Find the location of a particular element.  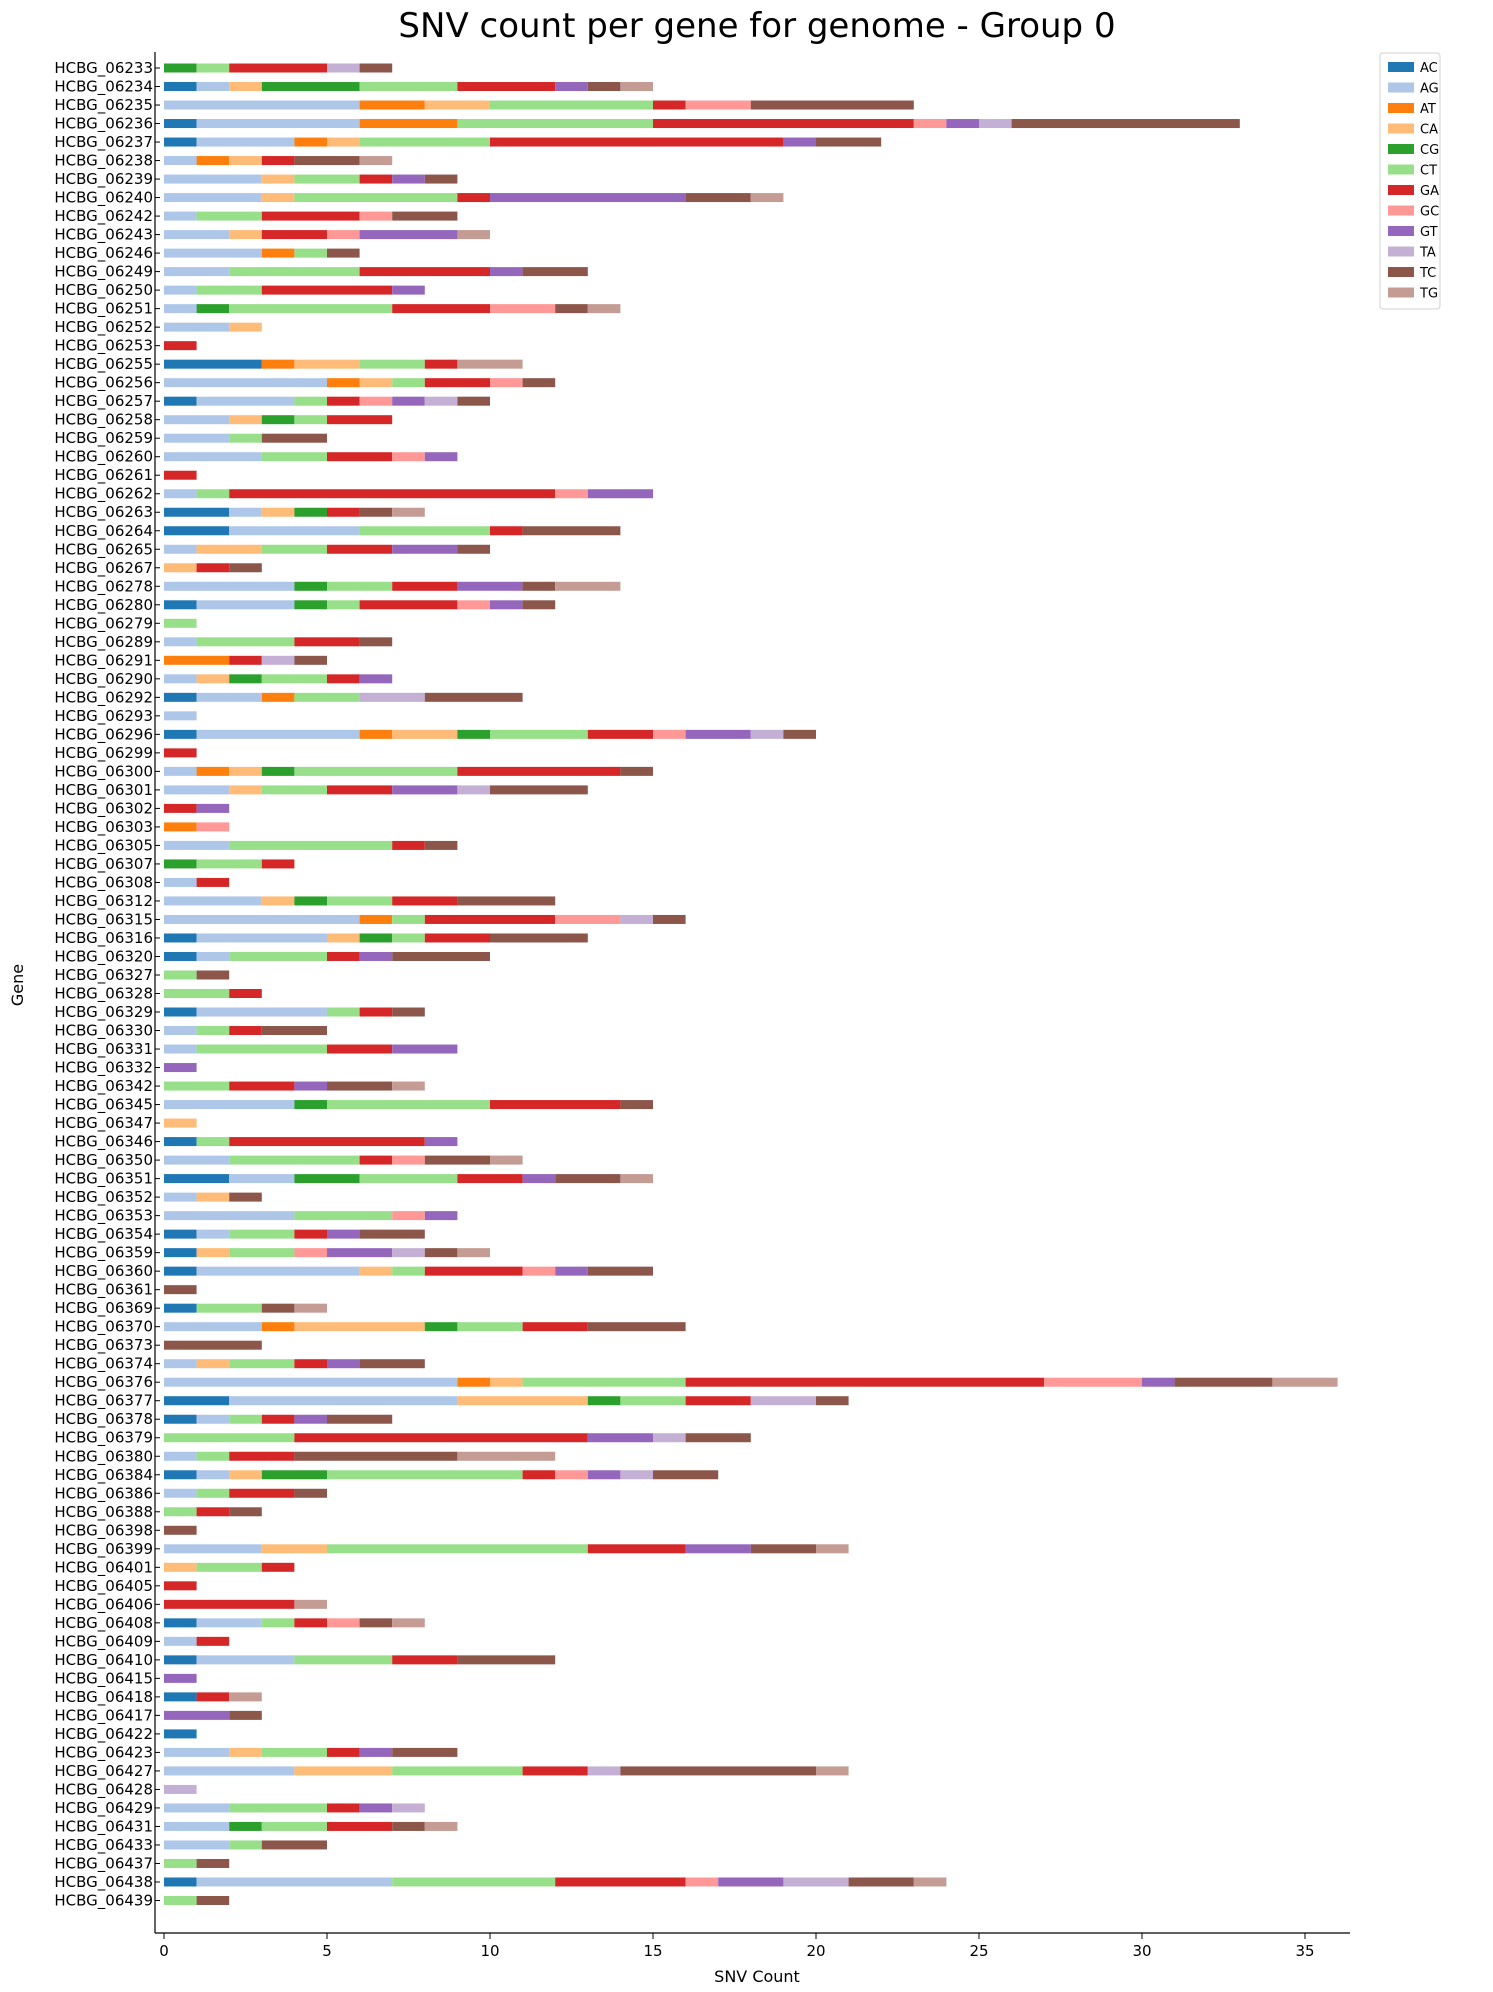

gene-tick-label: HCBG_06249 is located at coordinates (103, 272).